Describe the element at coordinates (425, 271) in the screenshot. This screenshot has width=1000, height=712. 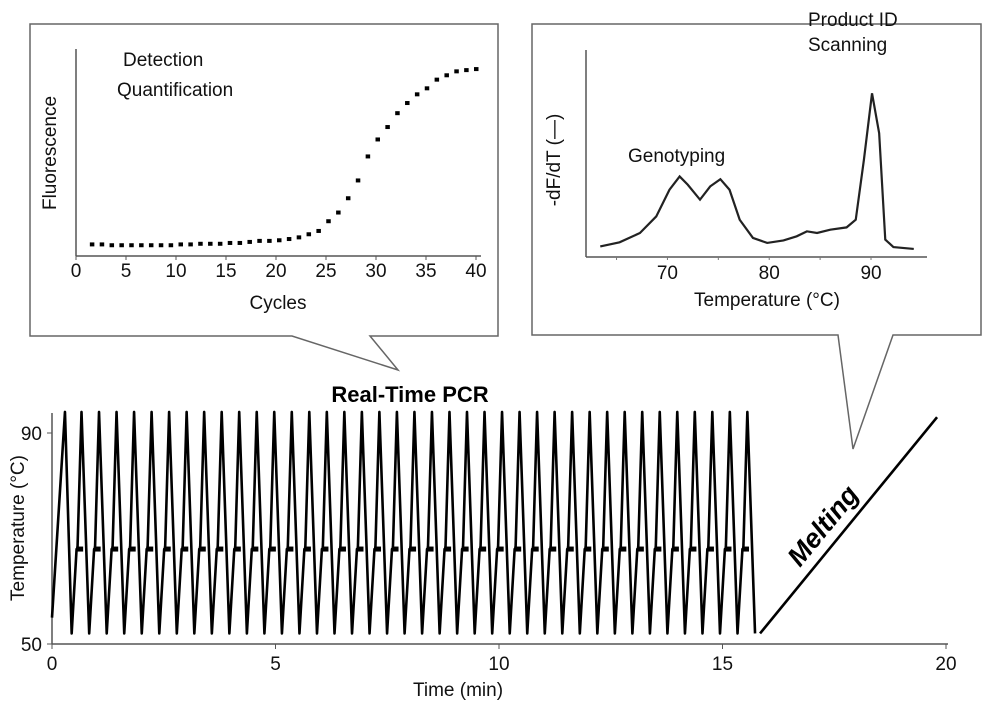
I see `amp-x-tick-label: 35` at that location.